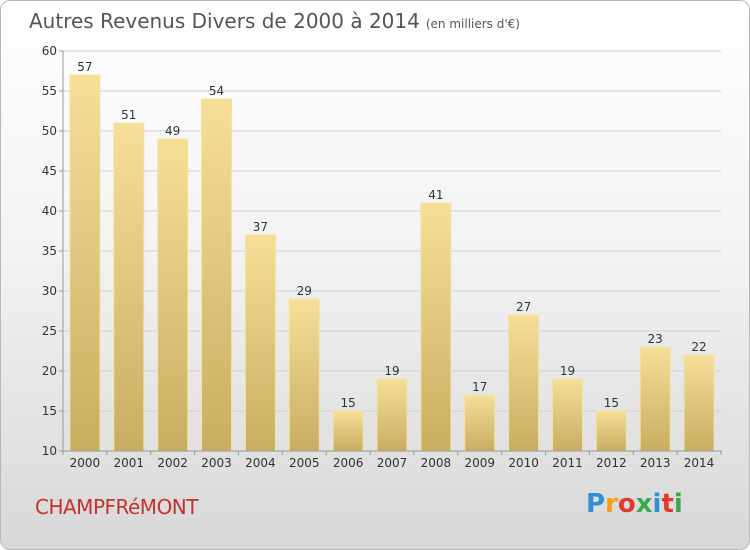 Image resolution: width=750 pixels, height=550 pixels. What do you see at coordinates (655, 339) in the screenshot?
I see `bar-value-label: 23` at bounding box center [655, 339].